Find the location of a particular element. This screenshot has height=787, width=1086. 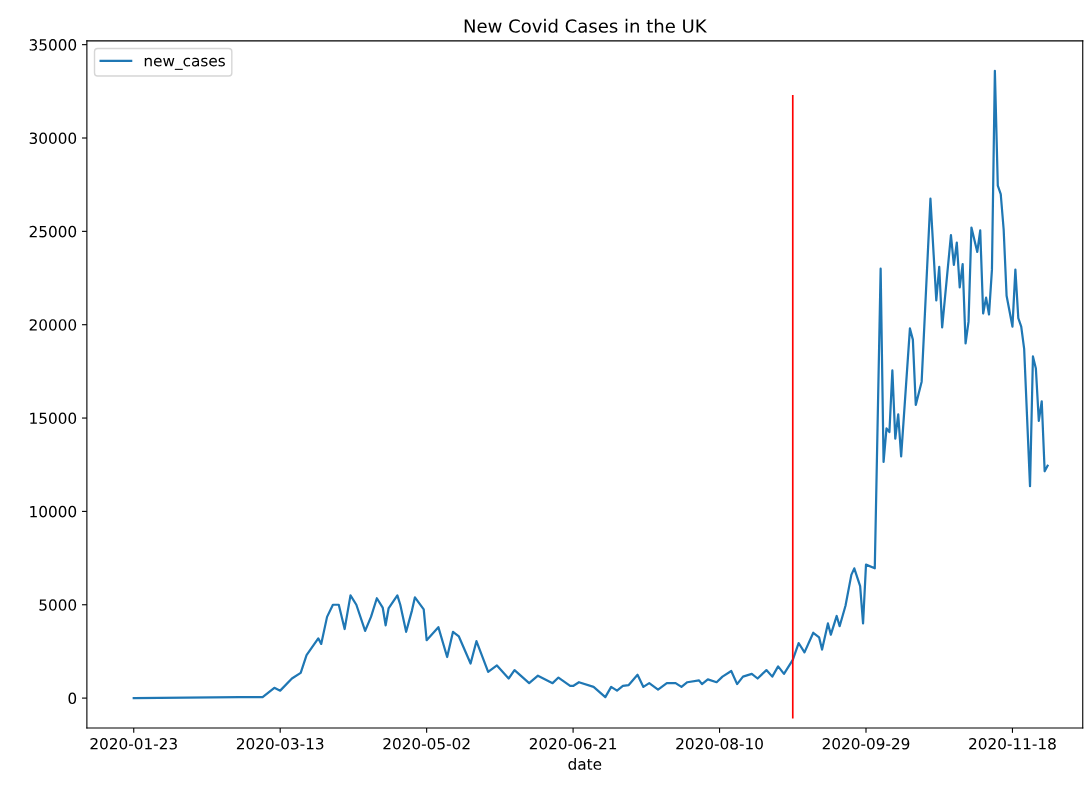

y-tick-label: 15000 is located at coordinates (53, 418).